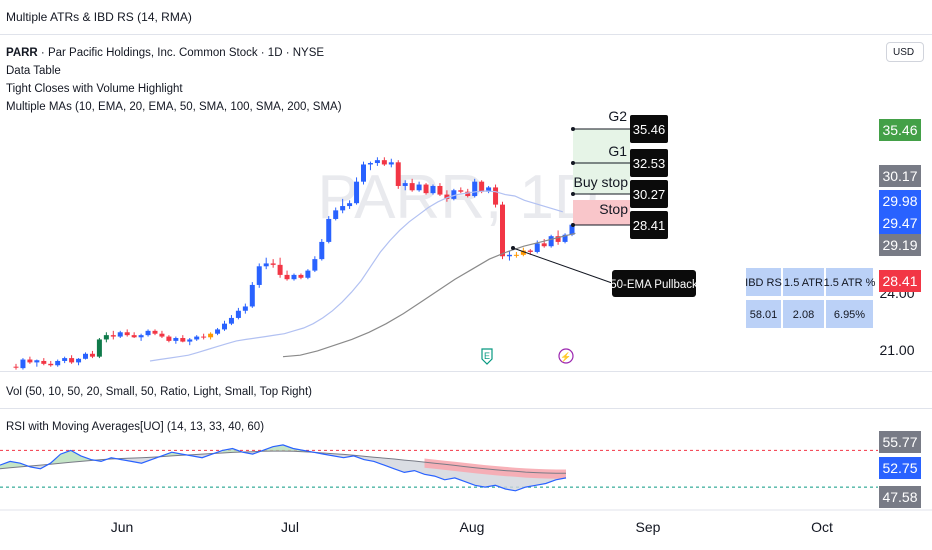  I want to click on legend-tight-closes: Tight Closes with Volume Highlight, so click(94, 89).